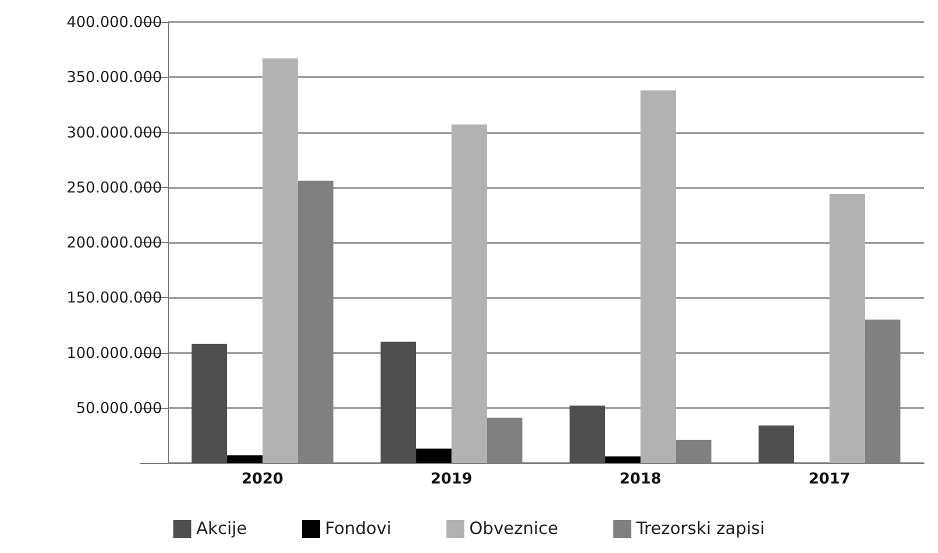 The image size is (938, 553). I want to click on y-tick-label: 100.000.000, so click(114, 353).